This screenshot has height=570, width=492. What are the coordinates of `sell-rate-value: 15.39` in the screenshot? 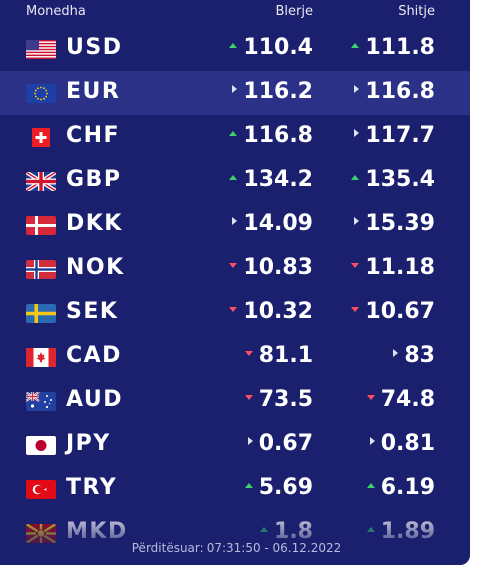 It's located at (400, 223).